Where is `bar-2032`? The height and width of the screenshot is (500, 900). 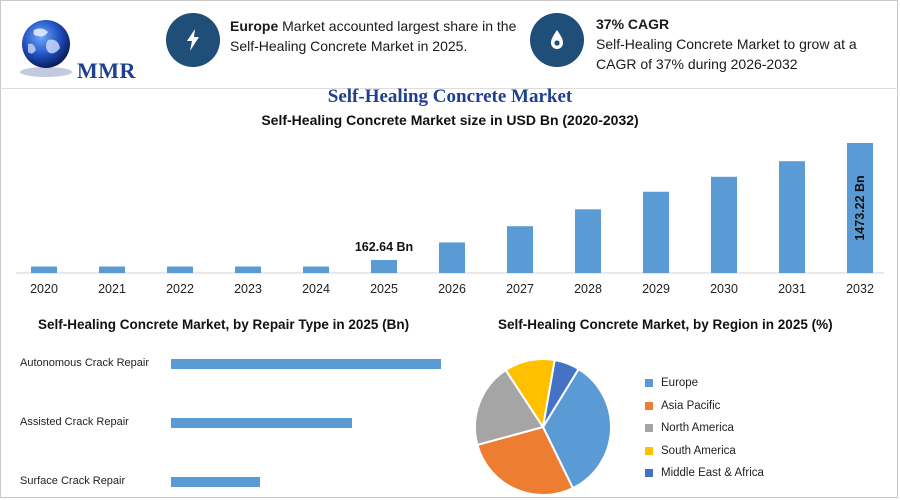 bar-2032 is located at coordinates (860, 208).